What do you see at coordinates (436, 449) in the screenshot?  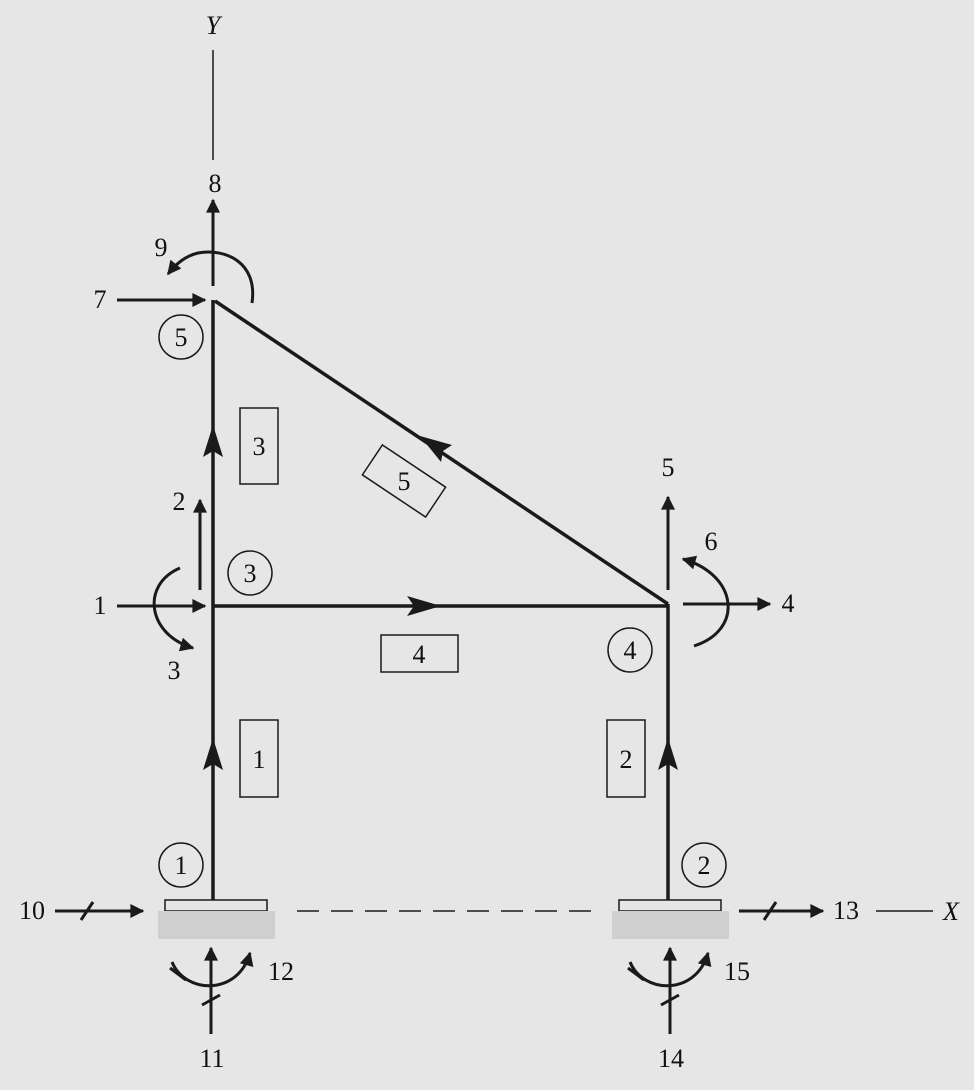 I see `member-5-direction-arrow` at bounding box center [436, 449].